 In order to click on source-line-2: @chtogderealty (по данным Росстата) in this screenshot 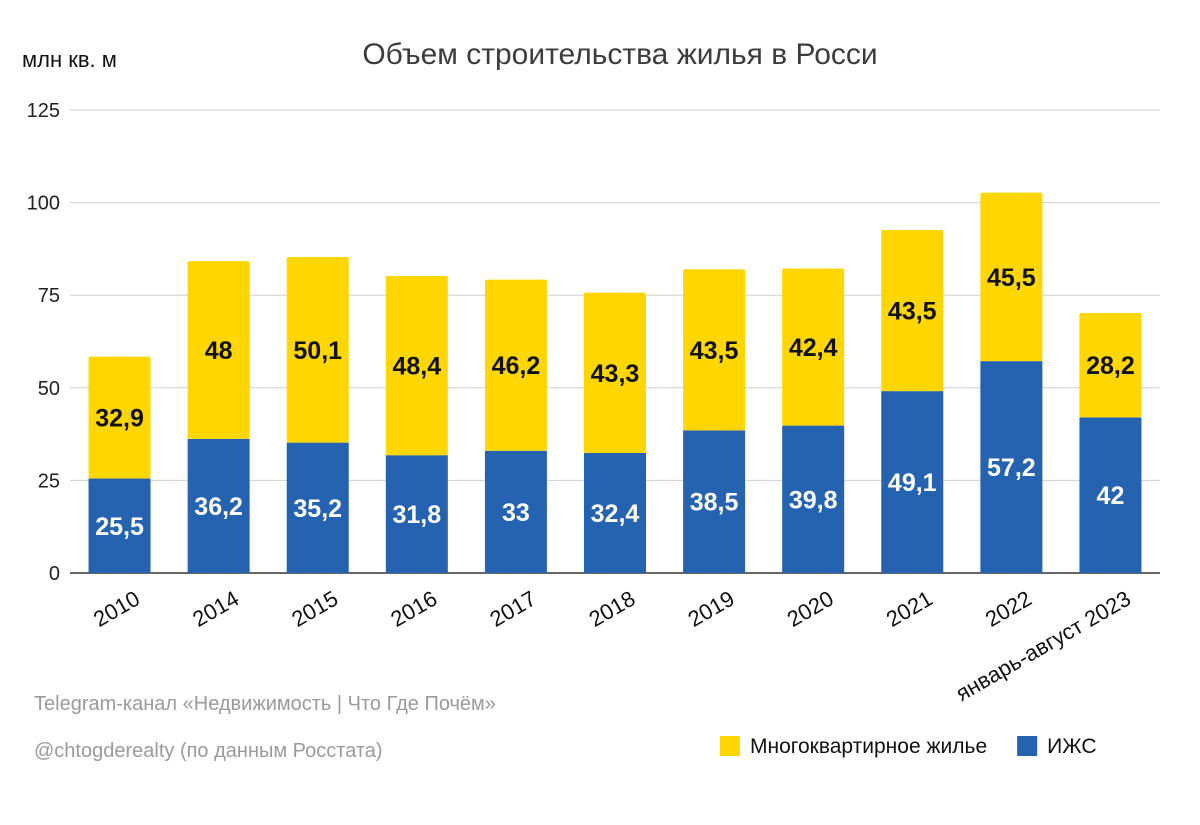, I will do `click(208, 751)`.